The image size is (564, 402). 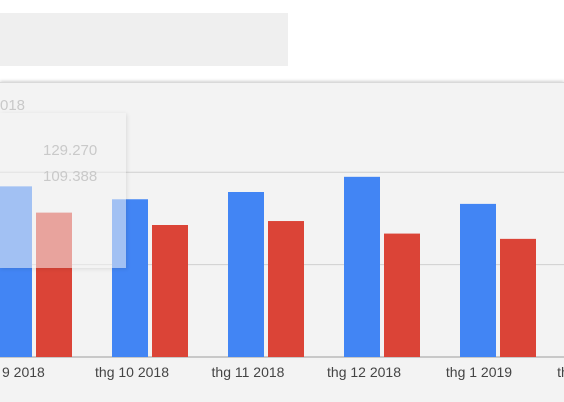 I want to click on tooltip-header: 018, so click(x=13, y=105).